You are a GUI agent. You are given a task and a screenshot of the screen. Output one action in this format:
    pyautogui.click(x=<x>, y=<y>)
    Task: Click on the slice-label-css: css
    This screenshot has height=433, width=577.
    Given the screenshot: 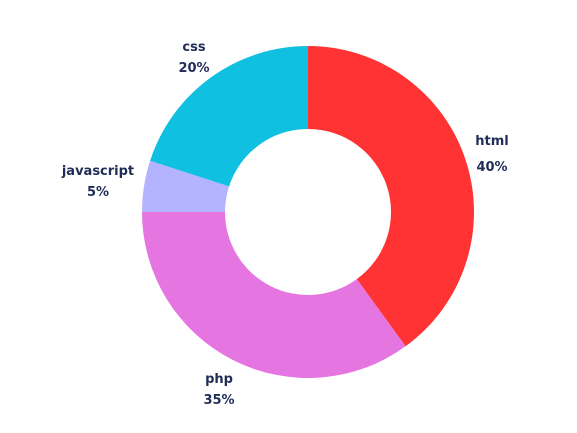 What is the action you would take?
    pyautogui.click(x=193, y=47)
    